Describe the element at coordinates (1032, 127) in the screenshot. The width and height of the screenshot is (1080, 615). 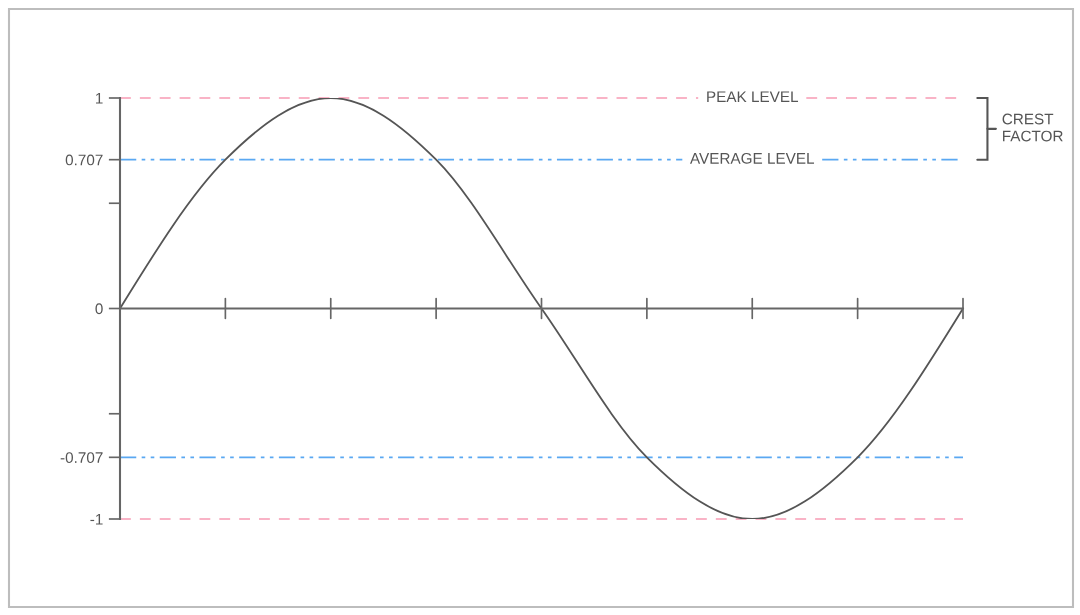
I see `text: CREST FACTOR` at that location.